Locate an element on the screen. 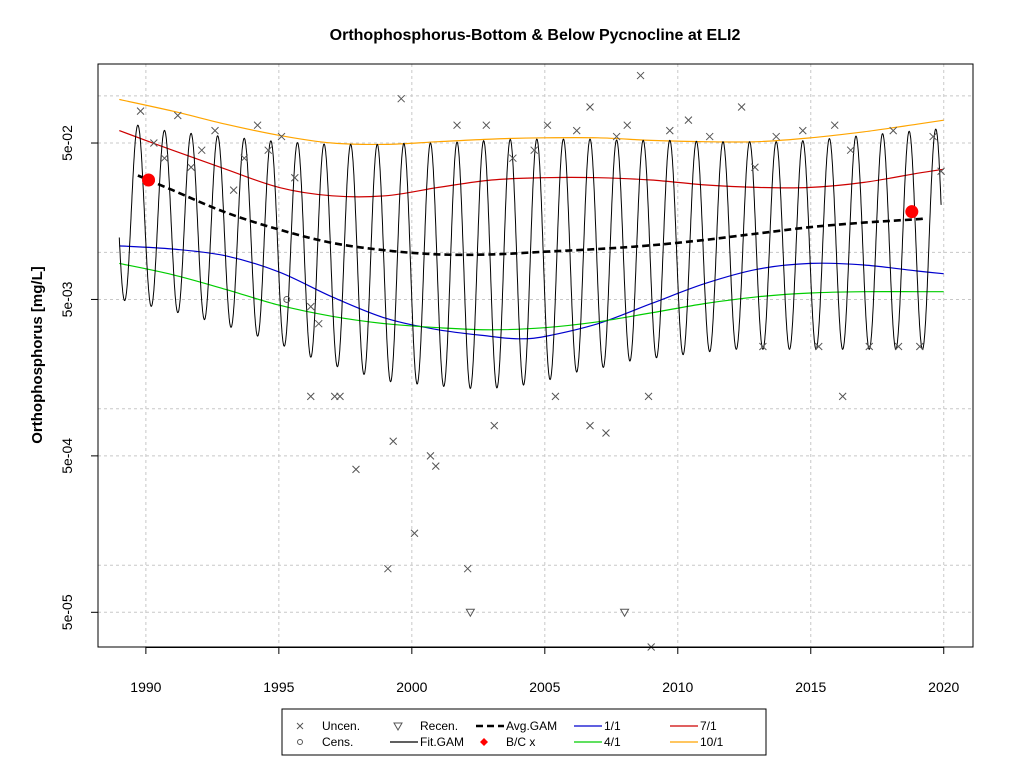  legend-item-b-c-x: B/C x is located at coordinates (507, 742).